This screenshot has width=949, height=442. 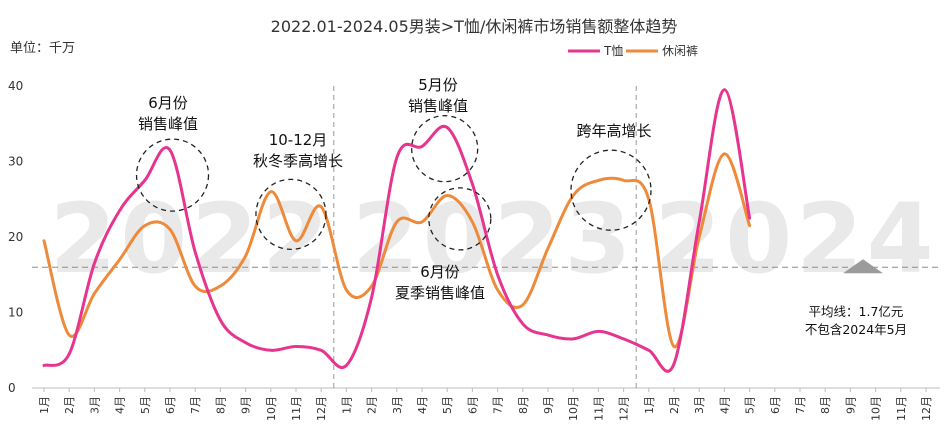 I want to click on unit-label: 单位：千万, so click(x=42, y=48).